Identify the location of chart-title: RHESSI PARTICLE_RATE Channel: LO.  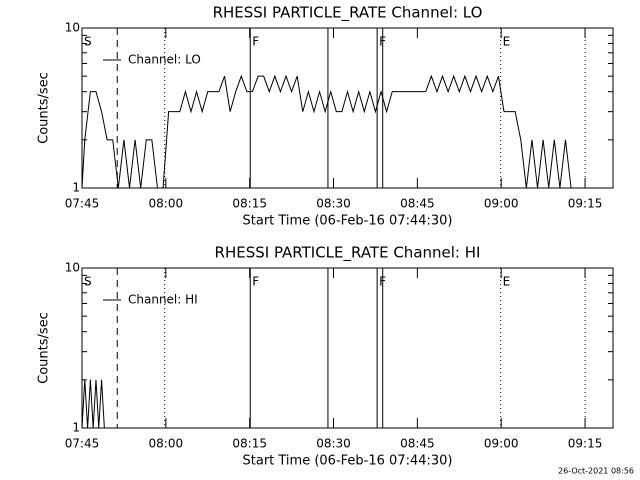
(348, 13).